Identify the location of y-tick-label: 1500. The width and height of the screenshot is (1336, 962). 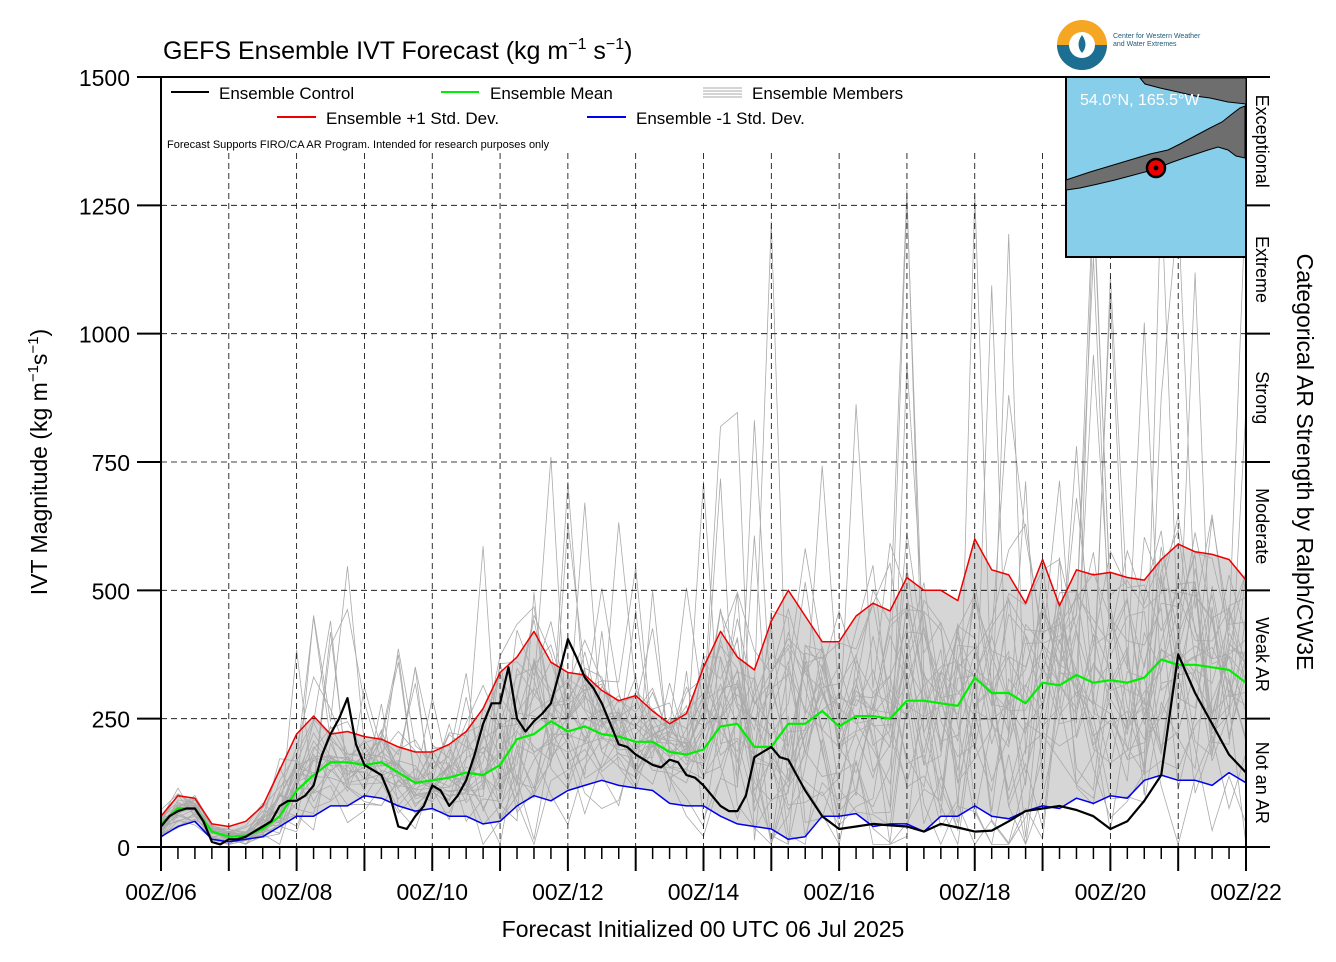
(104, 78).